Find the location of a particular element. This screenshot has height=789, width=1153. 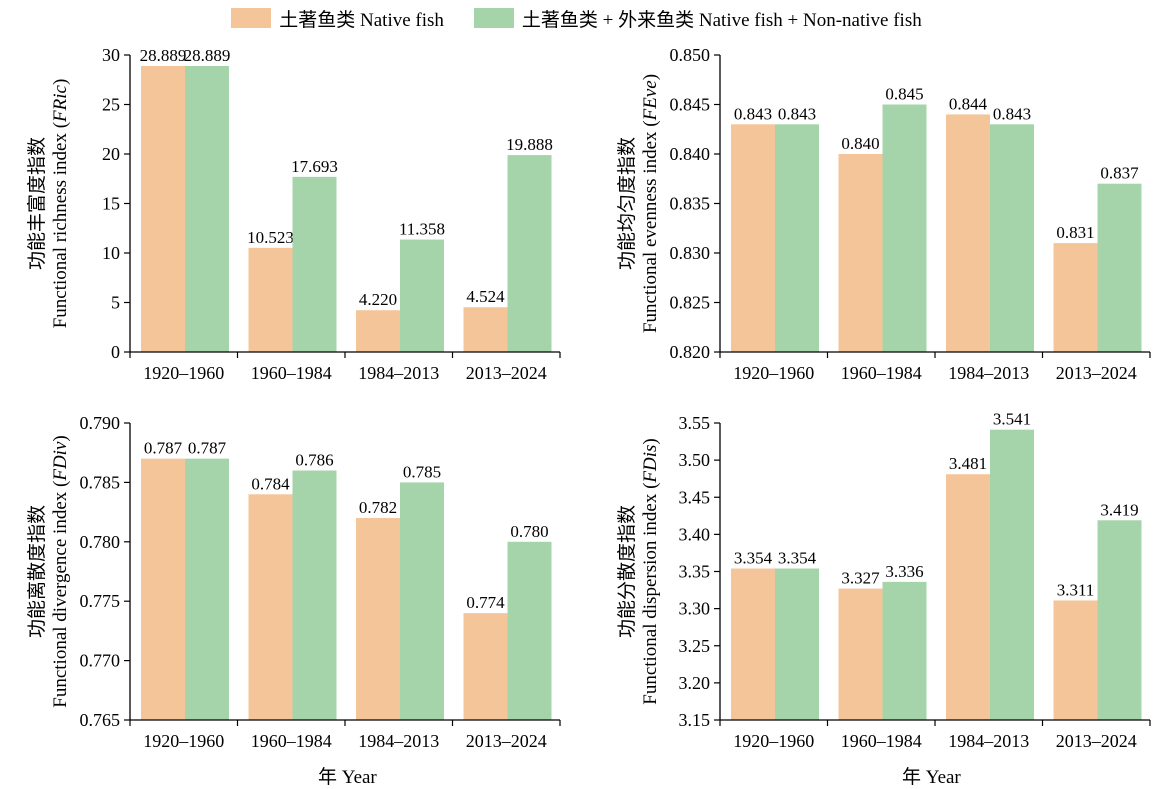

data-label-richness-combined-0: 28.889 is located at coordinates (207, 55).